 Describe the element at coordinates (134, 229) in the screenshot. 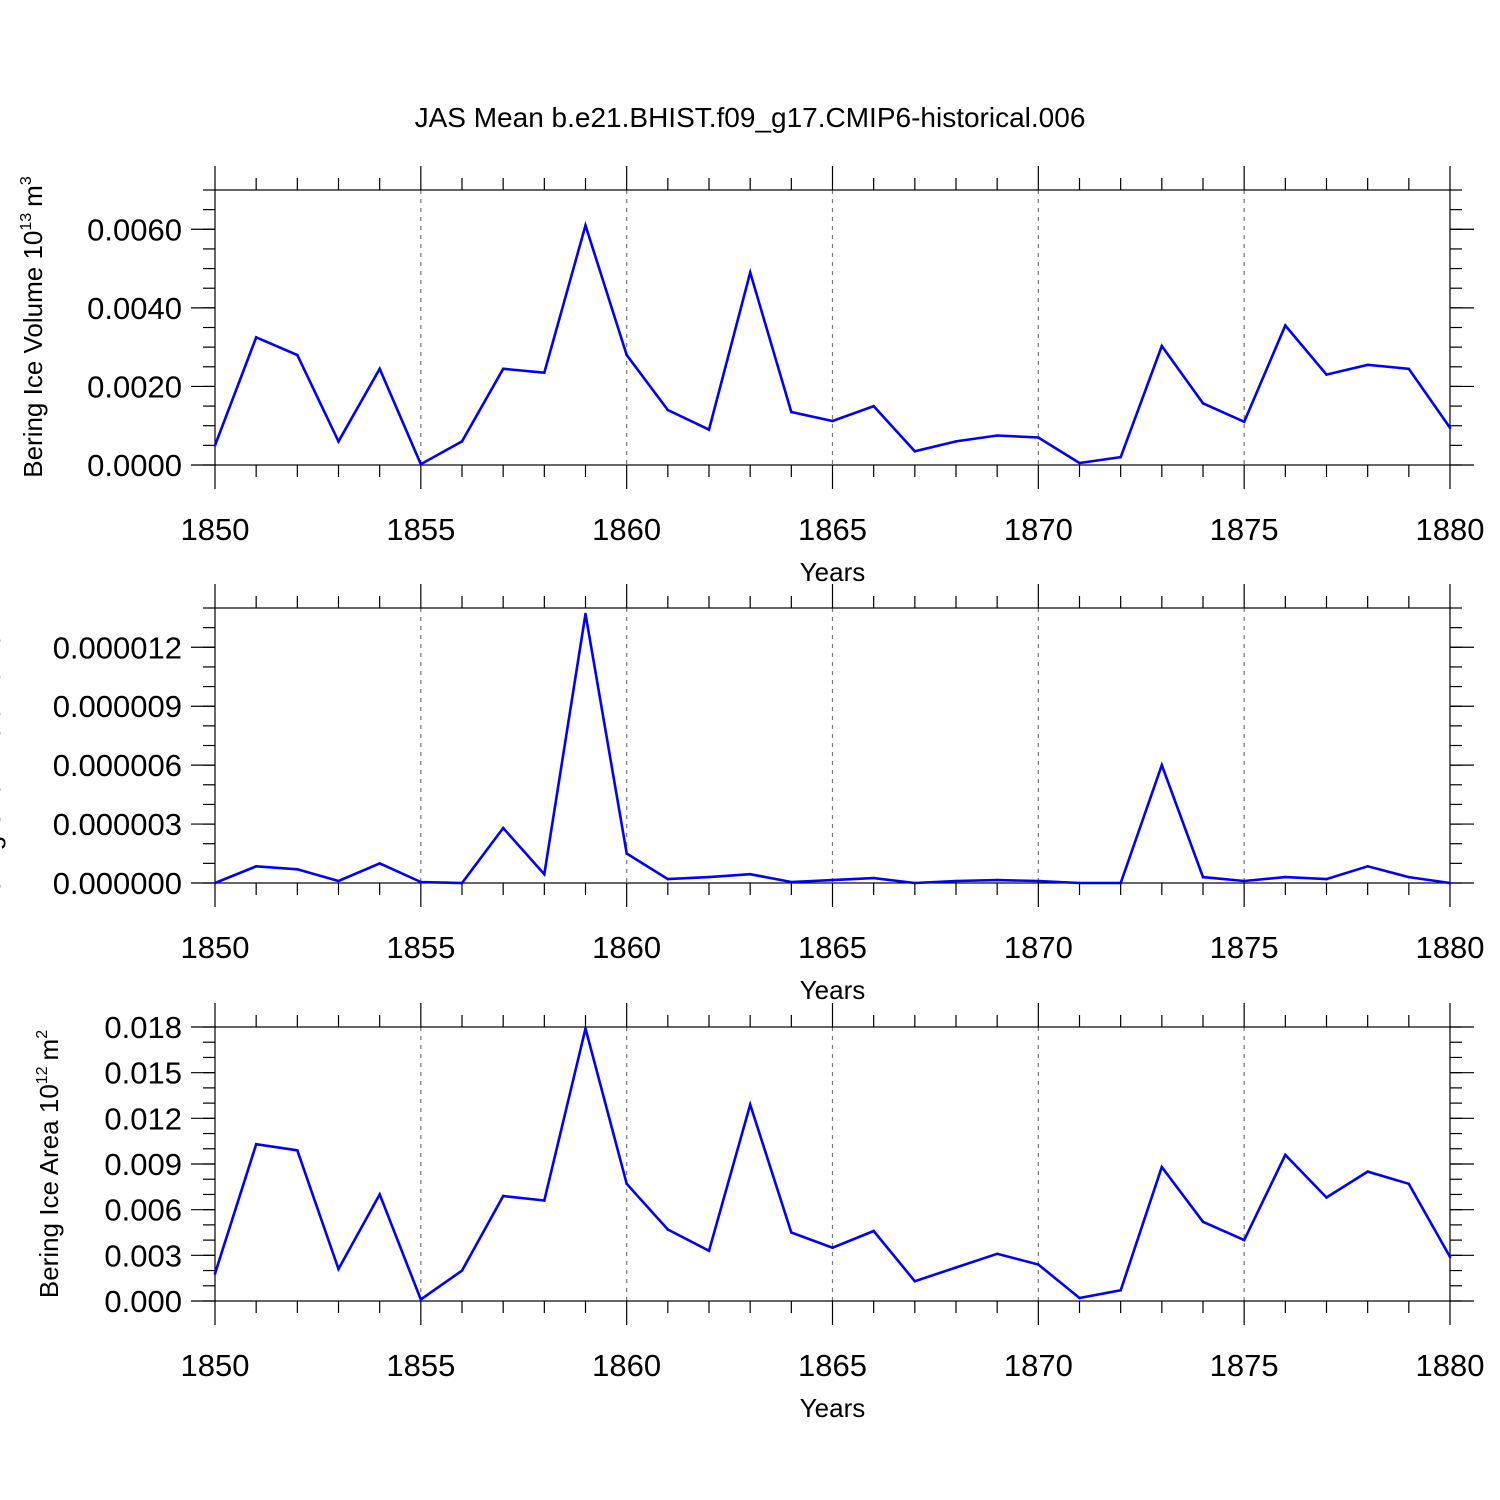

I see `y-tick-label: 0.0060` at that location.